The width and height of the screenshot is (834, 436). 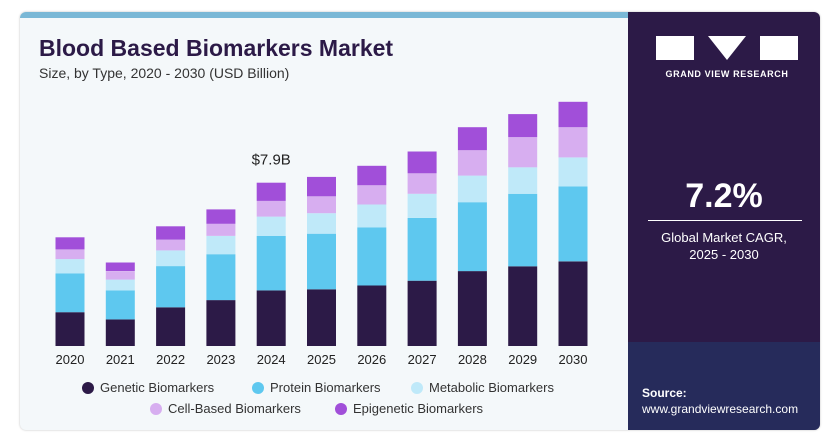 What do you see at coordinates (120, 359) in the screenshot?
I see `x-tick-label-2021: 2021` at bounding box center [120, 359].